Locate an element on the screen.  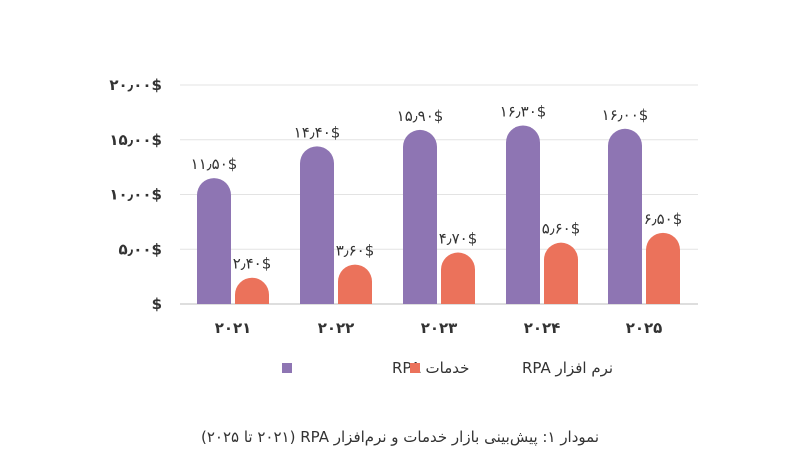
data-label: ۱۶٫۳۰$ is located at coordinates (523, 112).